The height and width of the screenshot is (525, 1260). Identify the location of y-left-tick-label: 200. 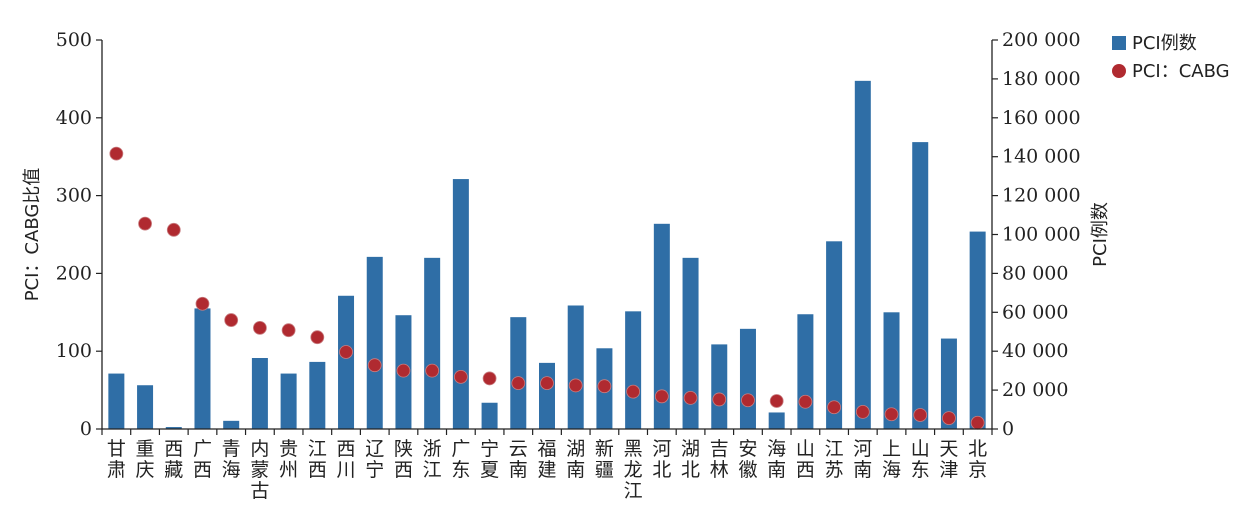
(74, 273).